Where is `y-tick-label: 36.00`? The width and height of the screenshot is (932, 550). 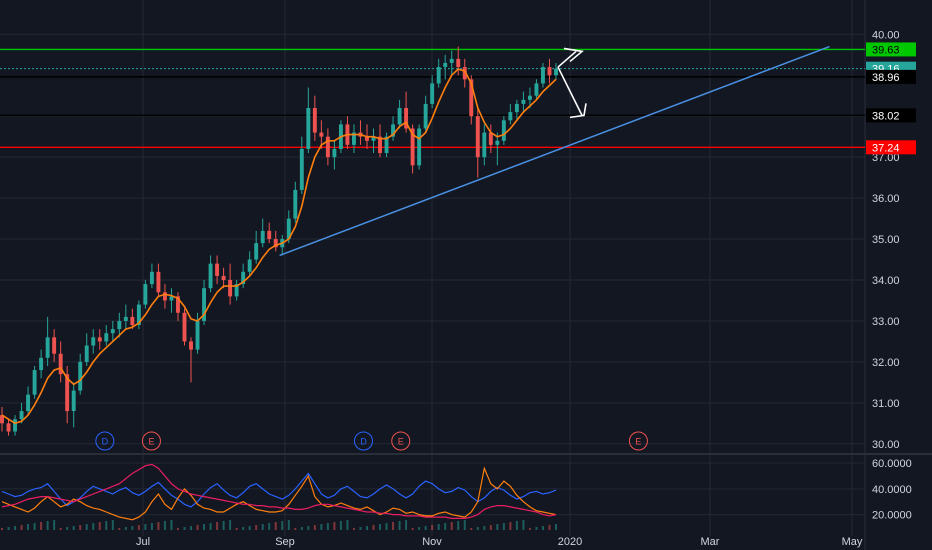 y-tick-label: 36.00 is located at coordinates (886, 199).